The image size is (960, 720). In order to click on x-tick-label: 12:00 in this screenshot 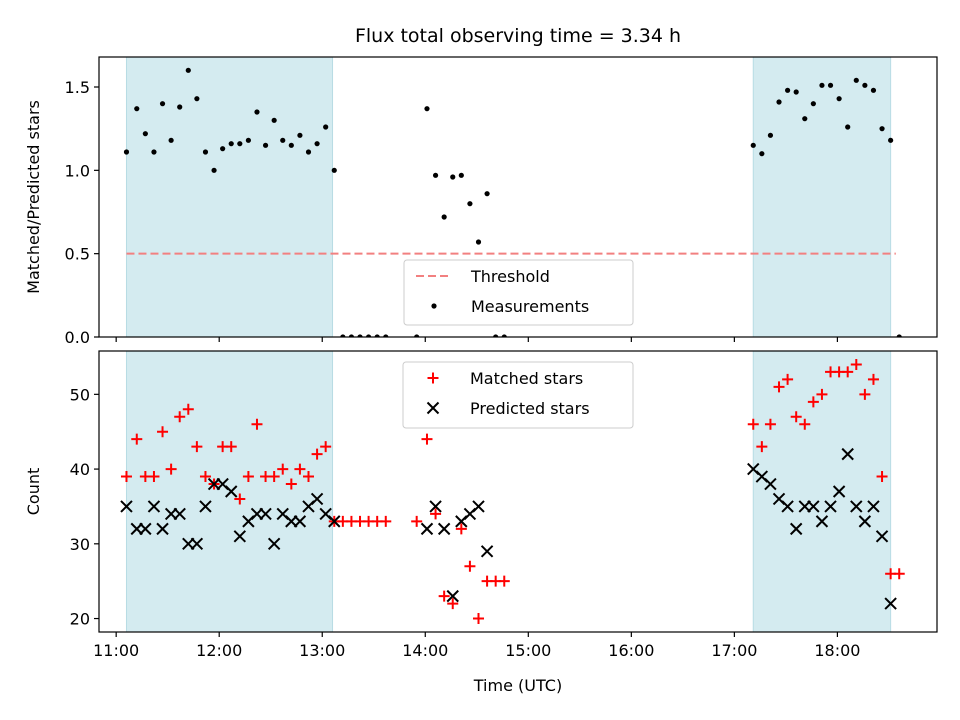, I will do `click(219, 650)`.